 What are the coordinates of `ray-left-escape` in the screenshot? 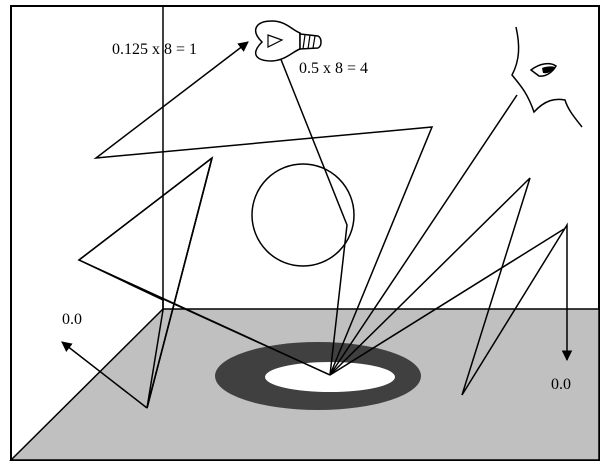 It's located at (104, 375).